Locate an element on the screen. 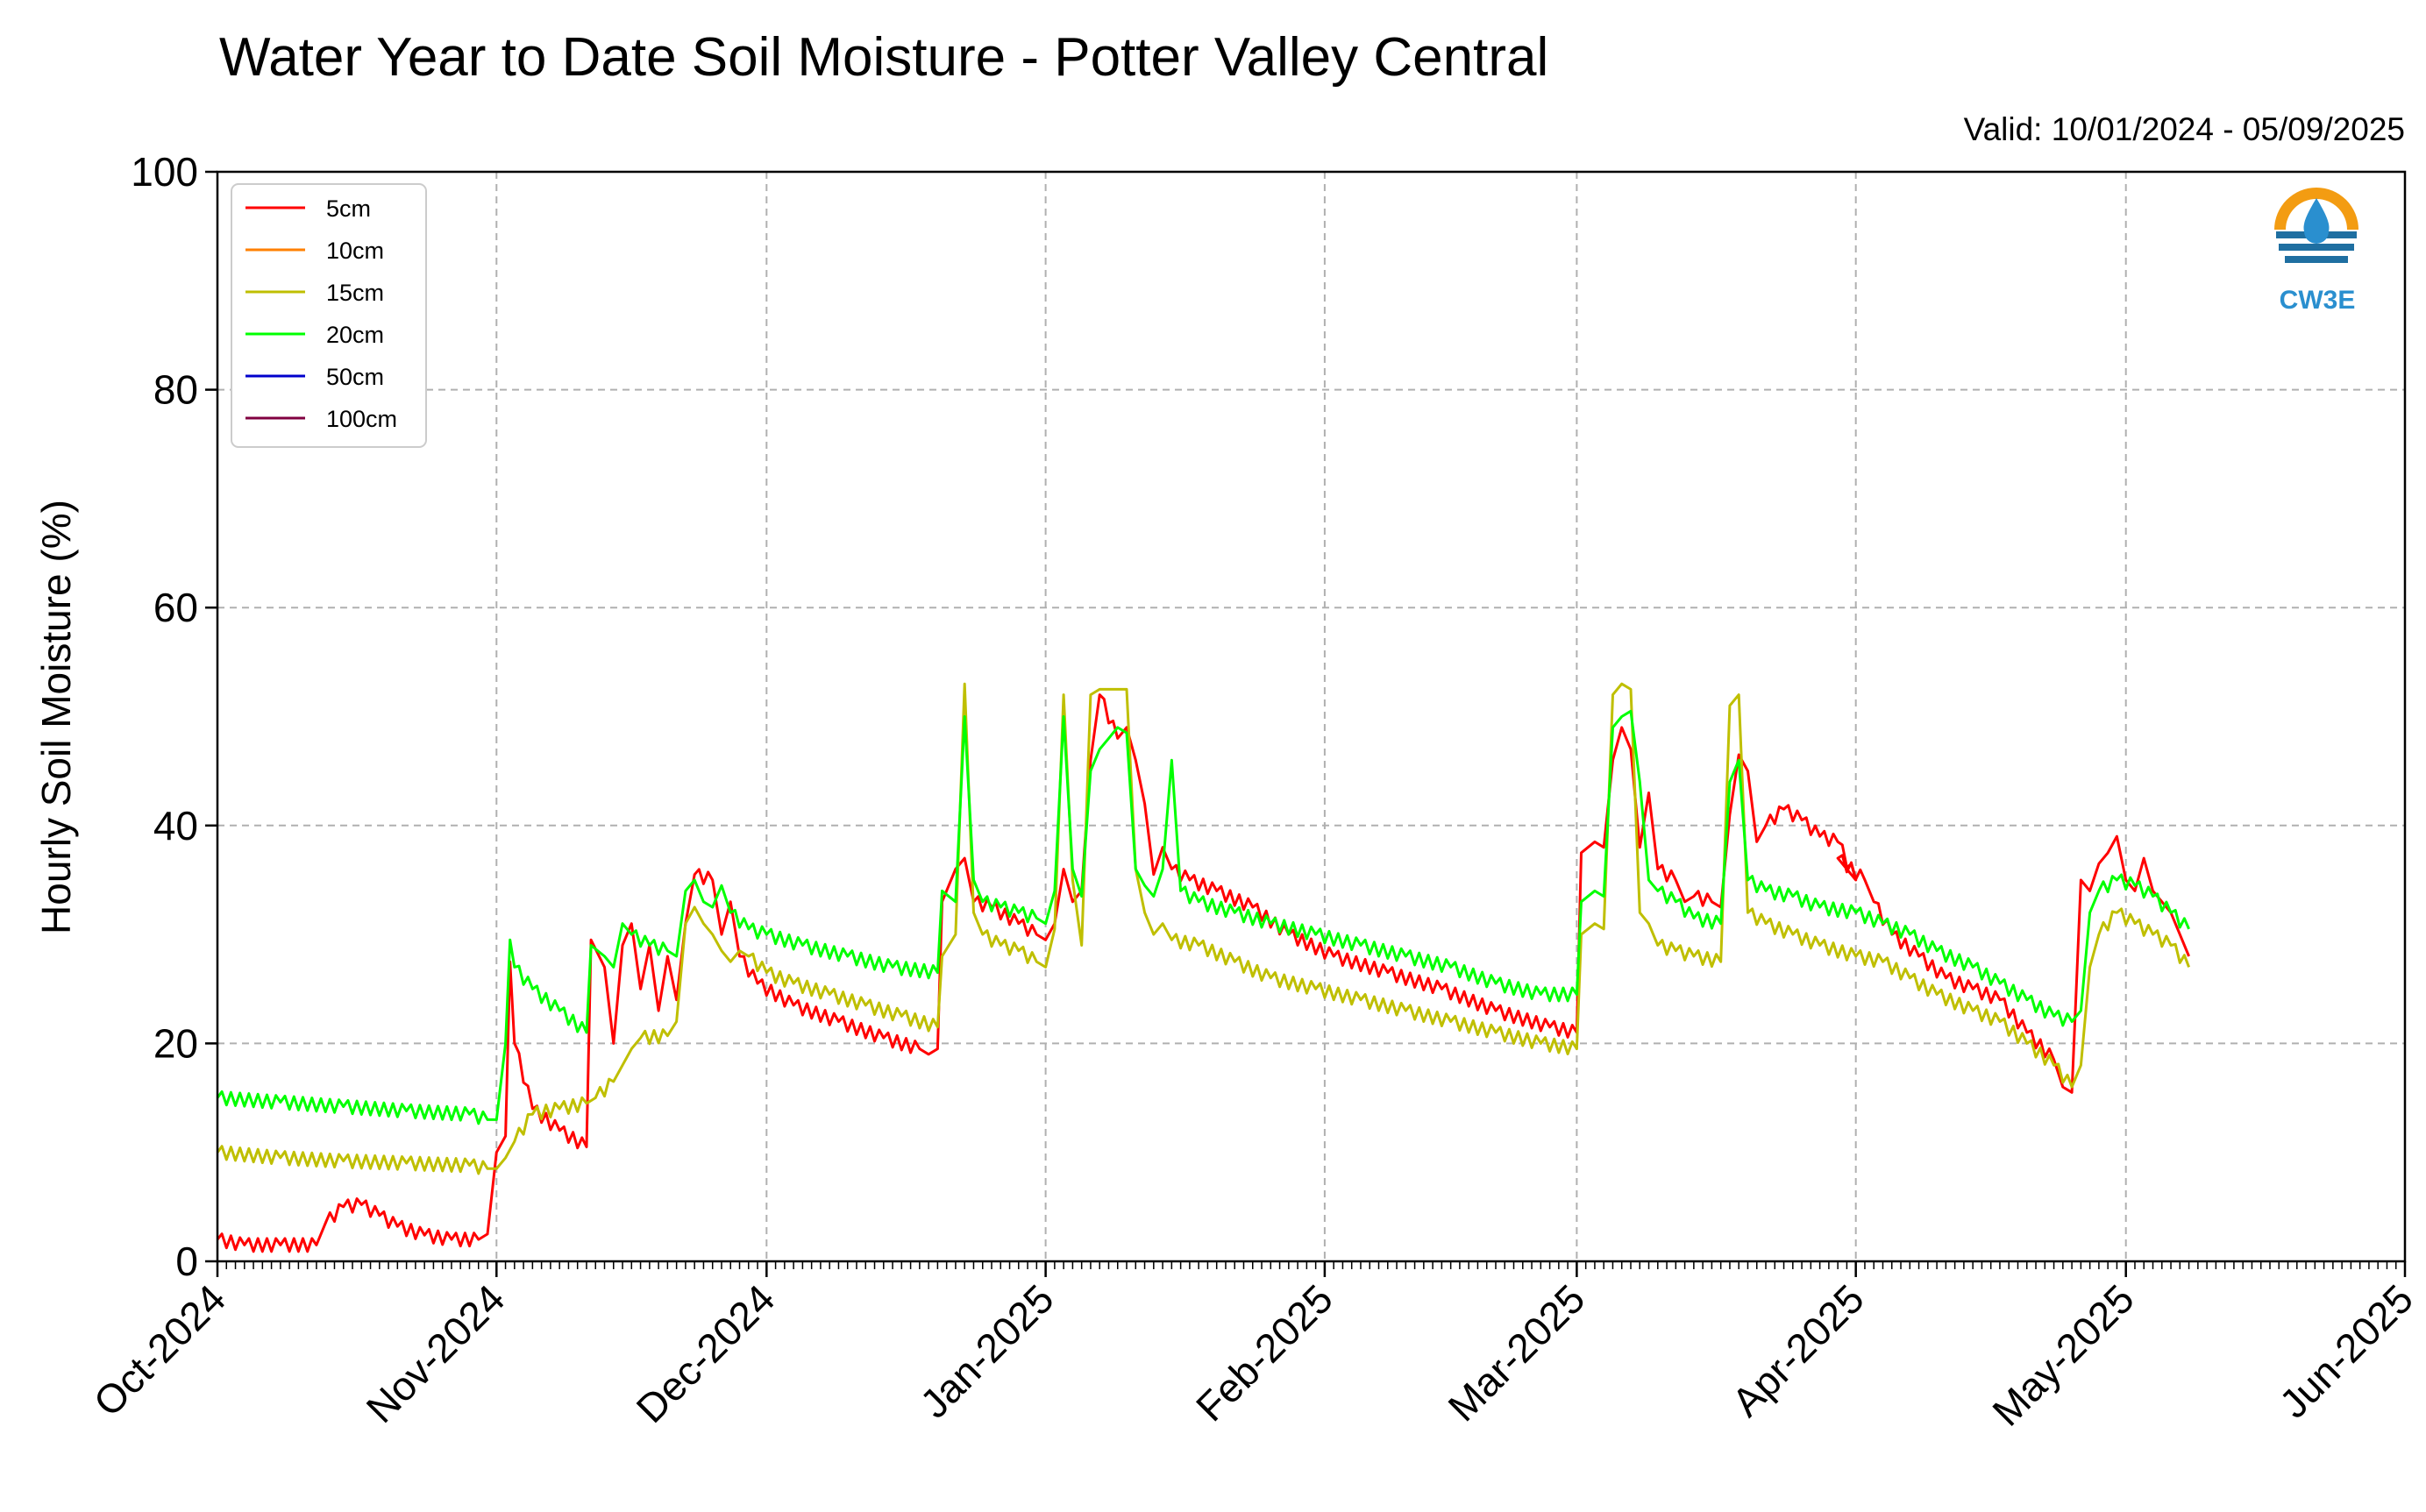 This screenshot has width=2426, height=1512. legend-label-100cm: 100cm is located at coordinates (361, 419).